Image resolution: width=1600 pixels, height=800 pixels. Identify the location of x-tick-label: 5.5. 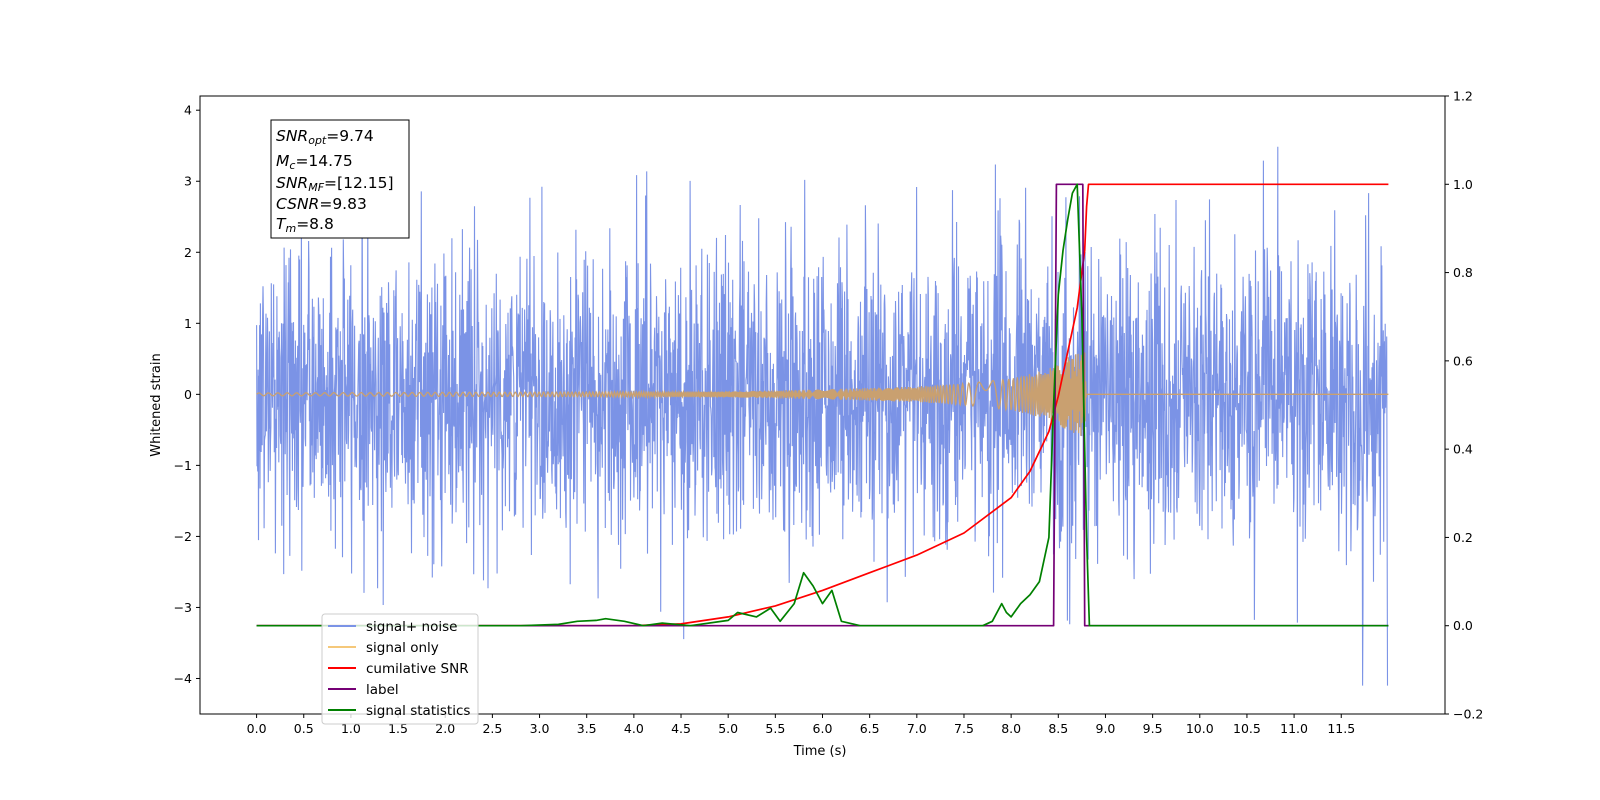
(775, 728).